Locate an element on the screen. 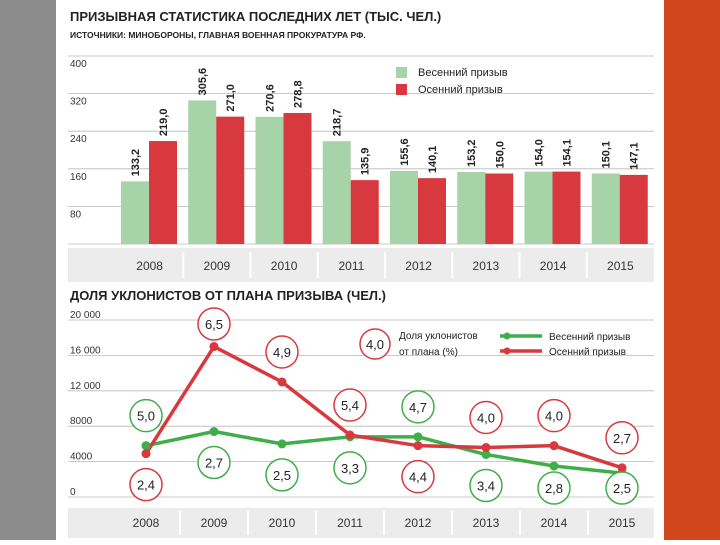 This screenshot has width=720, height=545. bar-y-tick-label: 320 is located at coordinates (78, 102).